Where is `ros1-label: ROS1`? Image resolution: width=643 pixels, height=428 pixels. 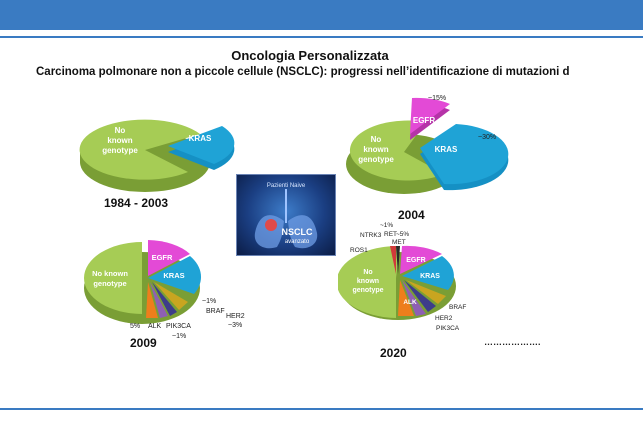
ros1-label: ROS1 is located at coordinates (359, 250).